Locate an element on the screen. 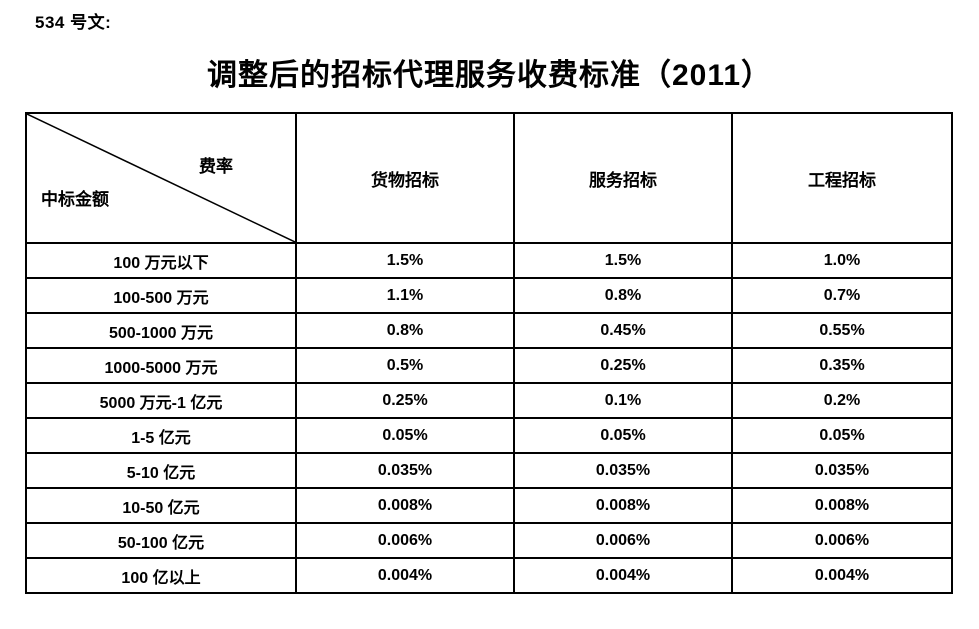  table-row: 100 亿以上 0.004% 0.004% 0.004% is located at coordinates (489, 575).